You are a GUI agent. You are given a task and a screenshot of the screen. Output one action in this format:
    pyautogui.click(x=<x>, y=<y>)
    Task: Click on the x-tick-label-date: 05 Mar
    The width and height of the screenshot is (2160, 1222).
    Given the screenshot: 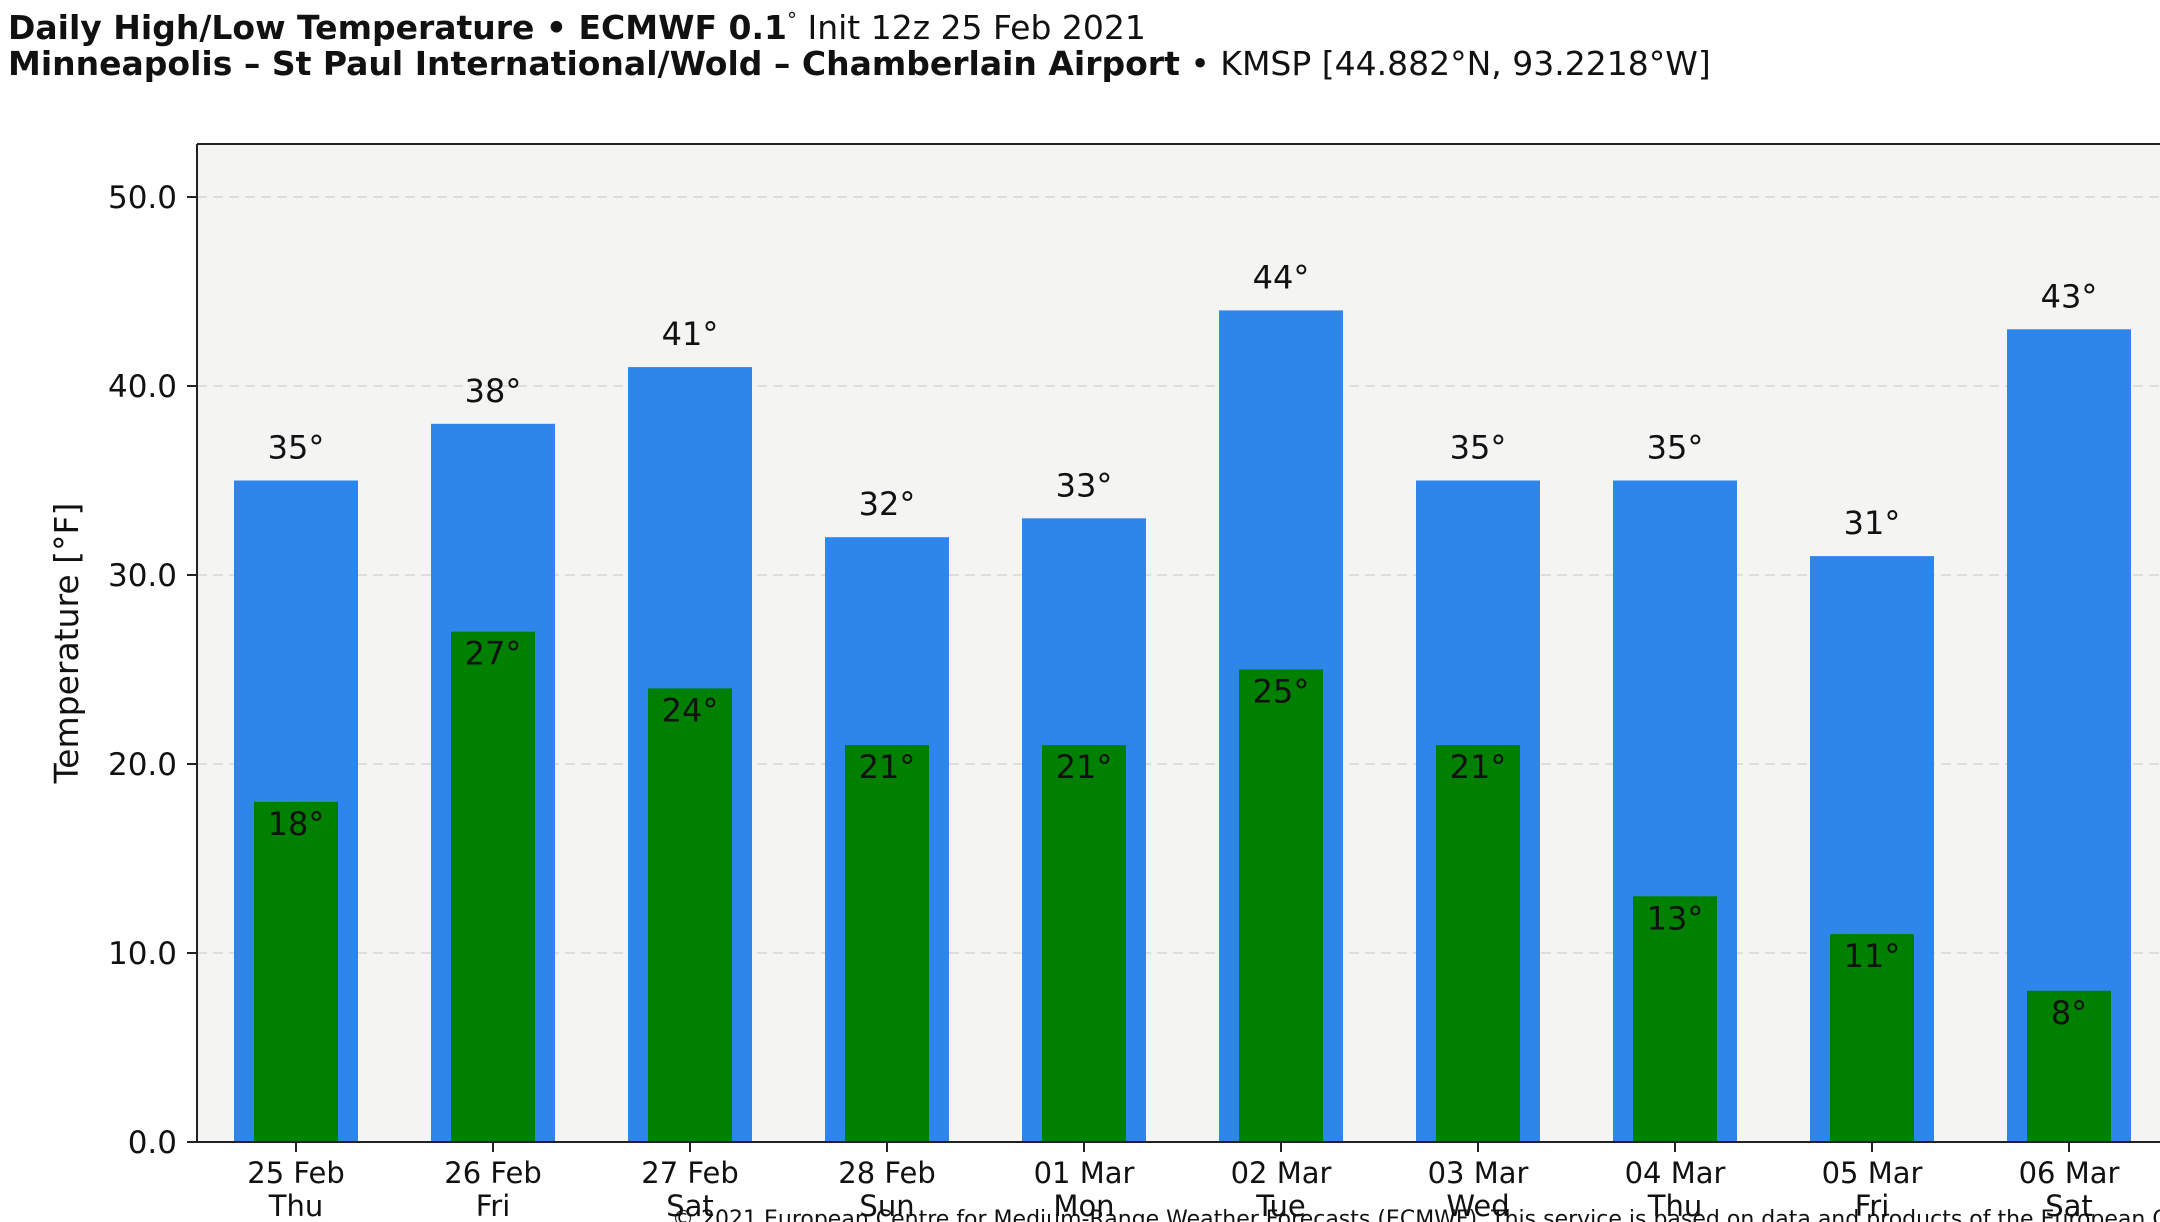 What is the action you would take?
    pyautogui.click(x=1872, y=1173)
    